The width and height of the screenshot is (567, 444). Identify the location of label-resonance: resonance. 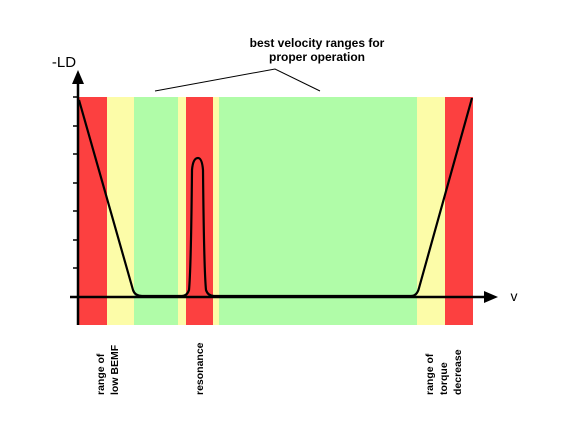
(200, 368).